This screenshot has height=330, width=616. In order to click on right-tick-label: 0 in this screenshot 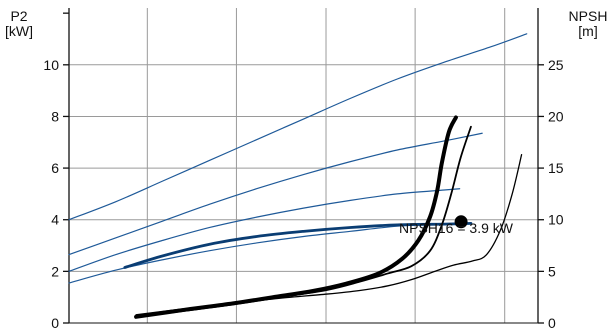, I will do `click(552, 322)`.